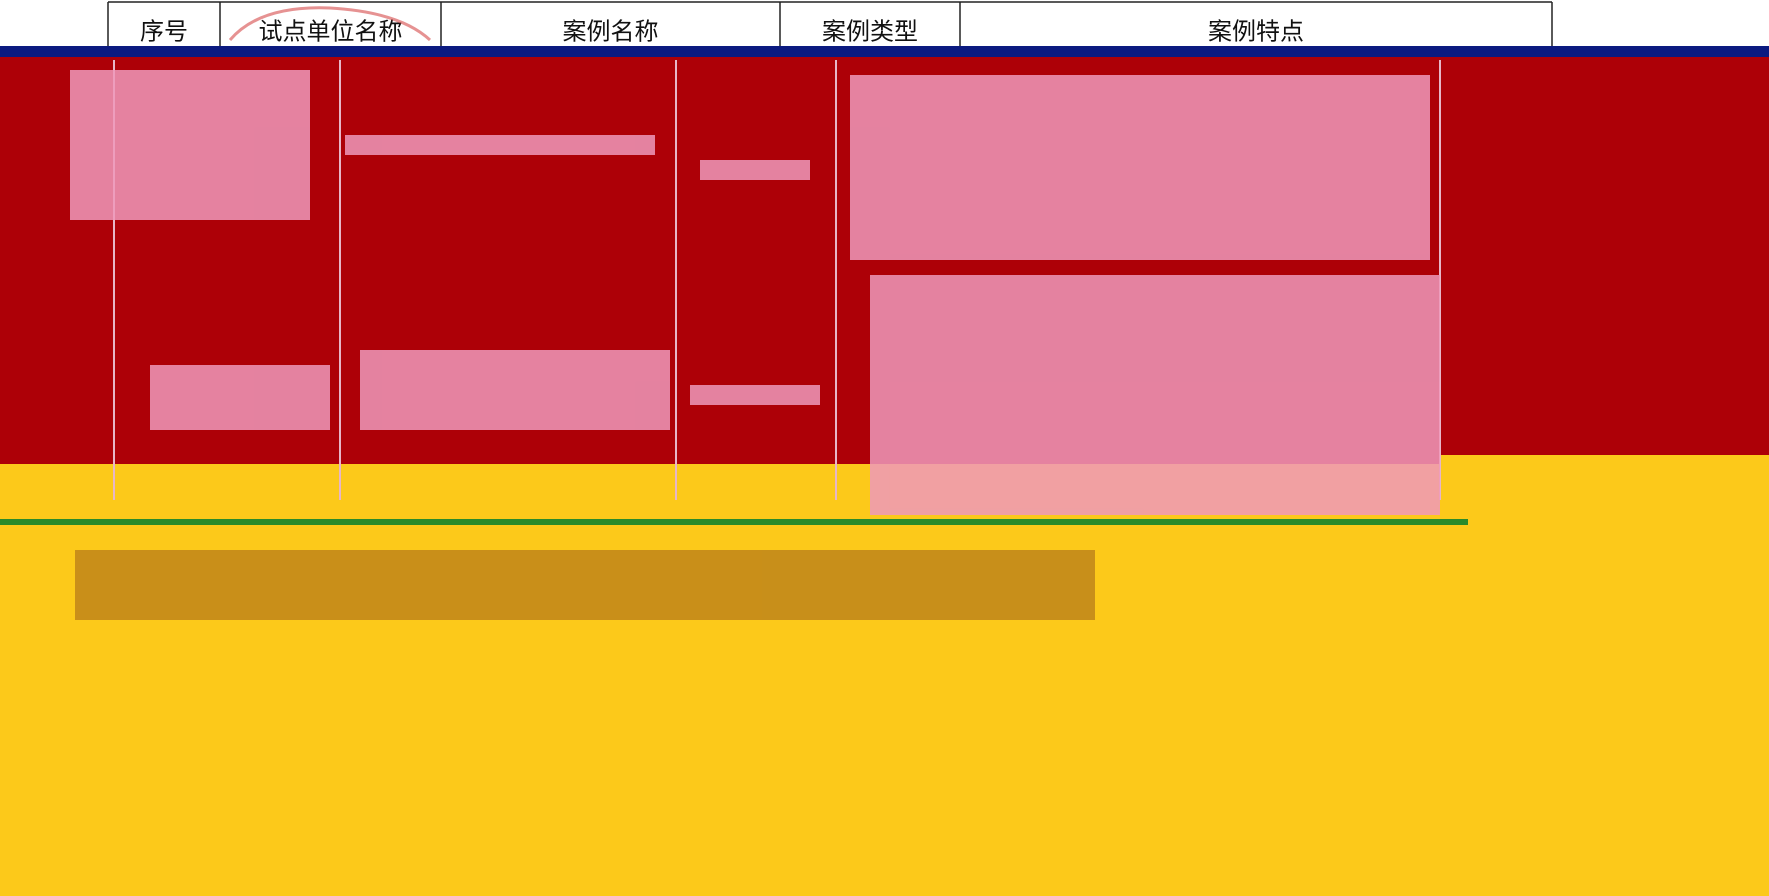 The height and width of the screenshot is (896, 1769). I want to click on stamp, so click(330, 24).